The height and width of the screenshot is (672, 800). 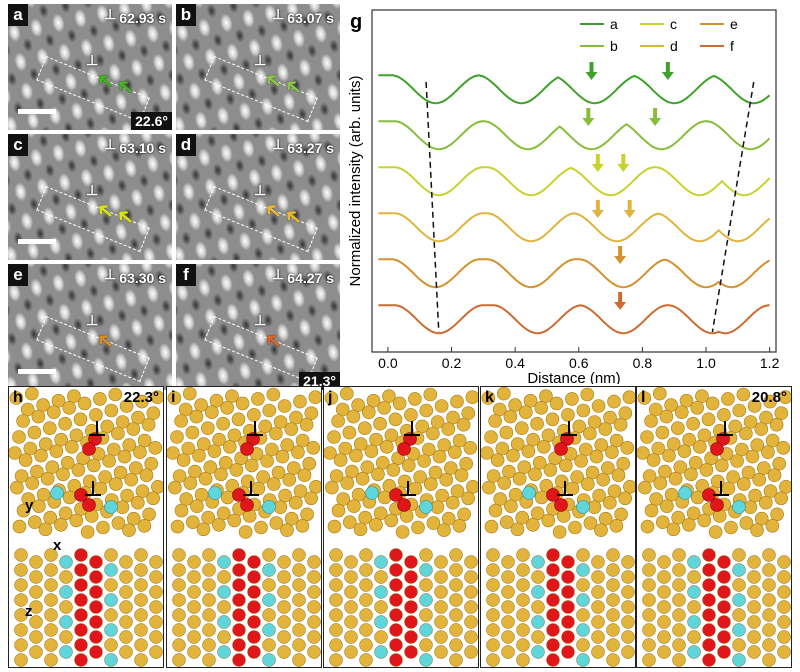 I want to click on timestamp: 63.27 s, so click(x=310, y=148).